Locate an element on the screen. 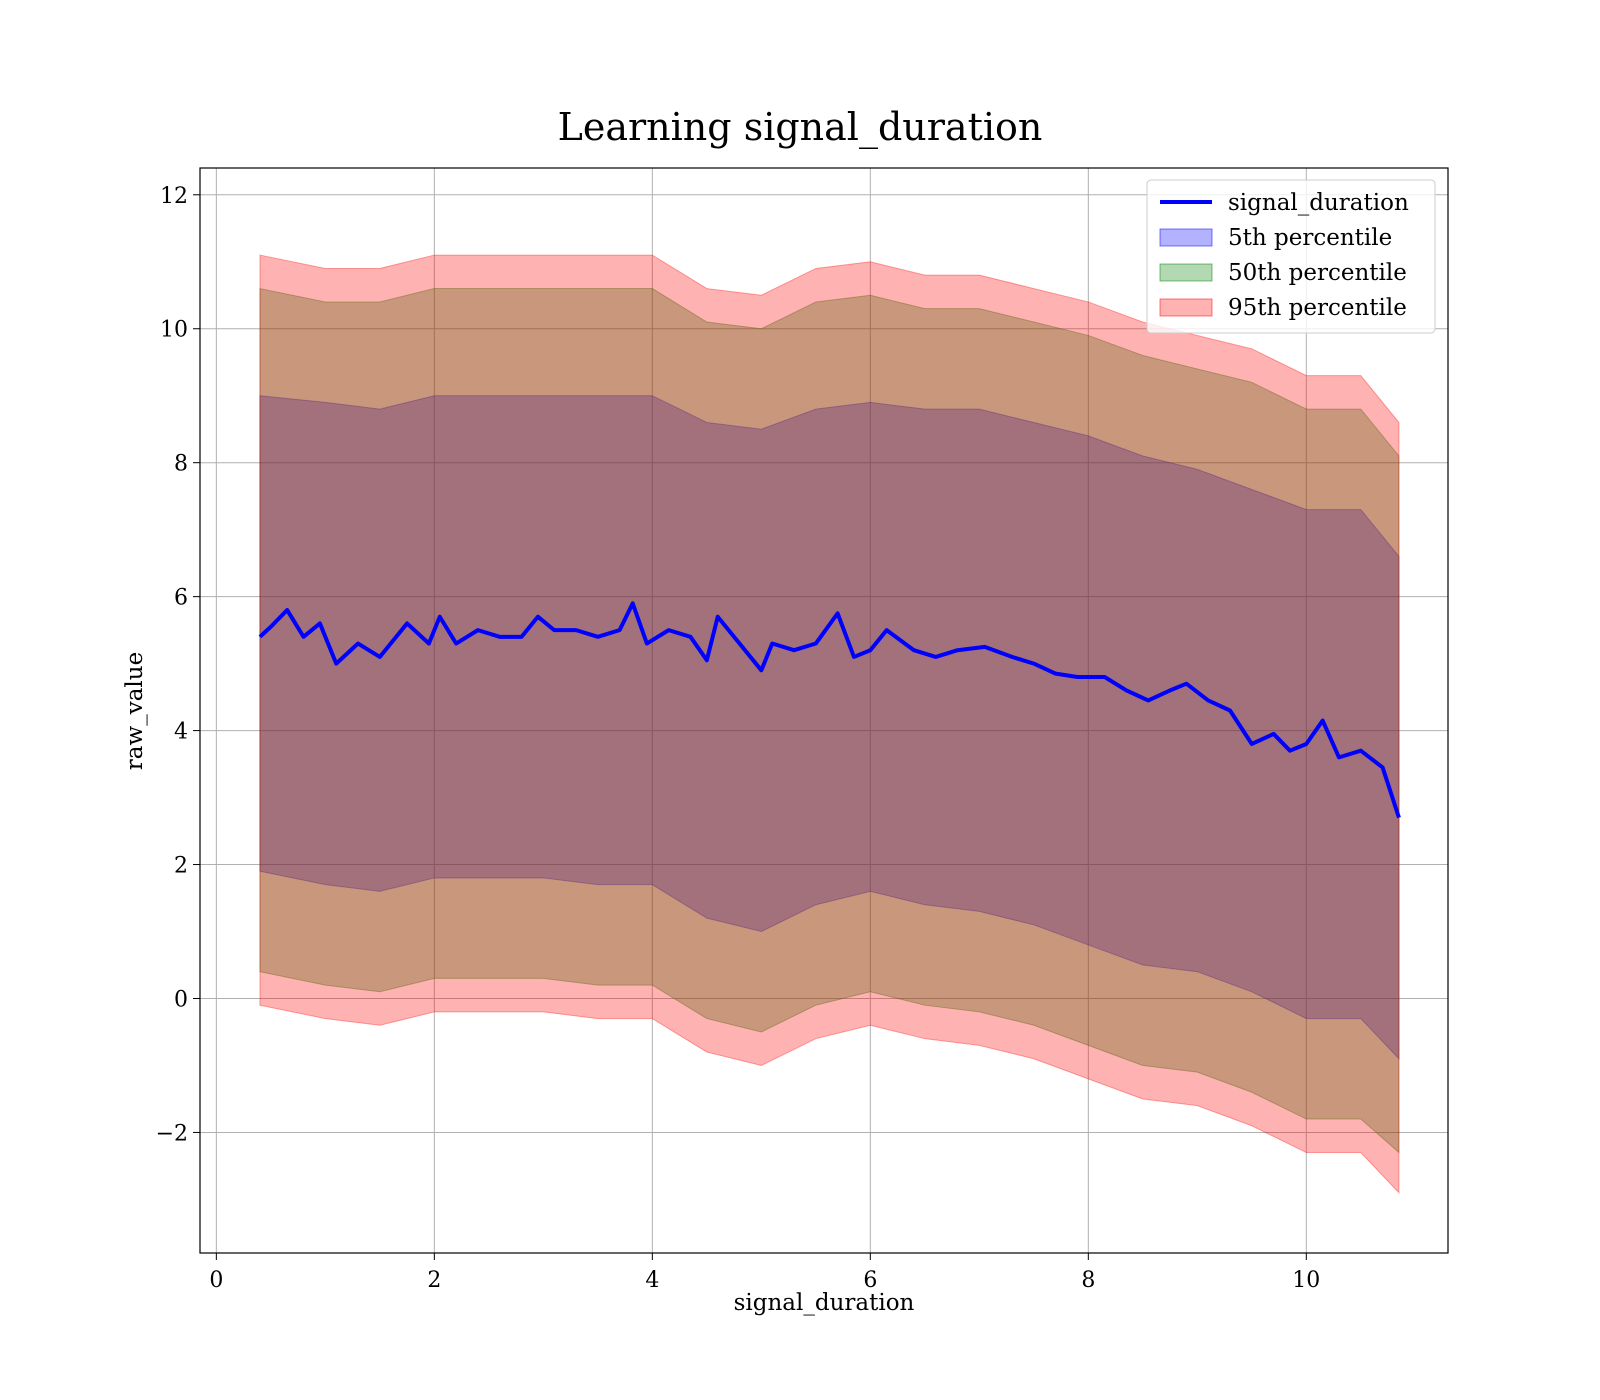  legend-box is located at coordinates (1291, 256).